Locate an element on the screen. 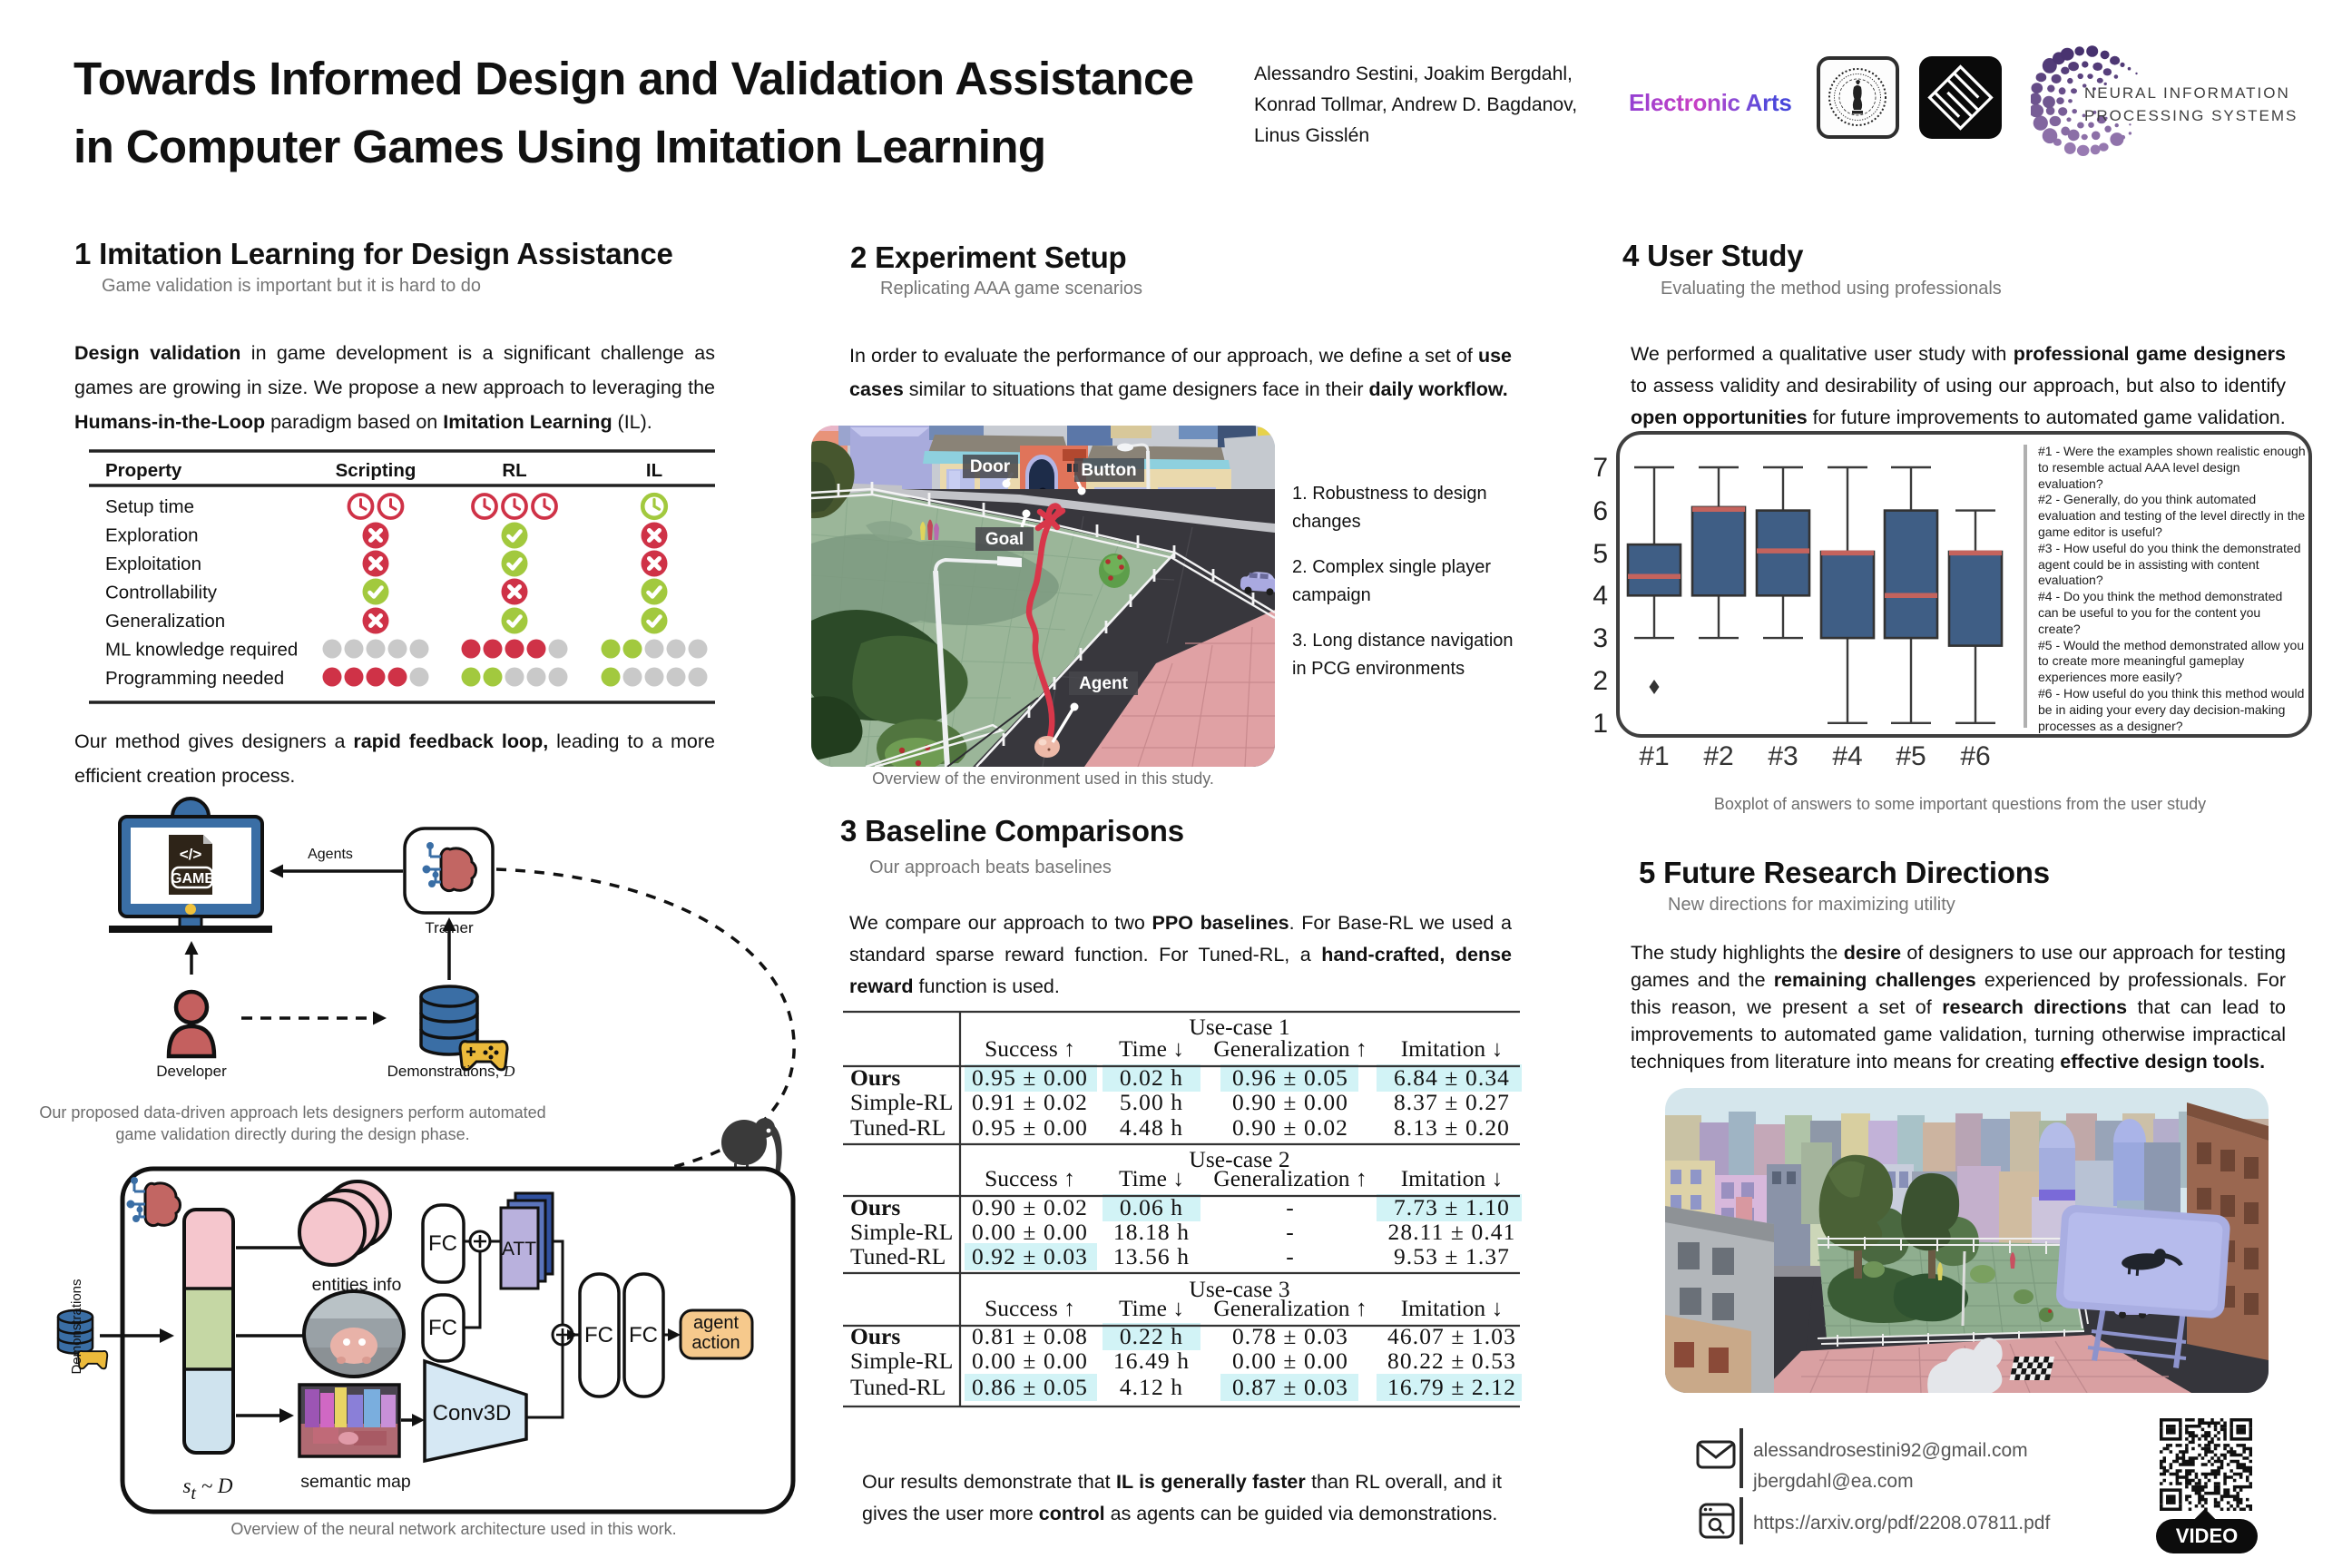  svg-text: Conv3D is located at coordinates (472, 1413).